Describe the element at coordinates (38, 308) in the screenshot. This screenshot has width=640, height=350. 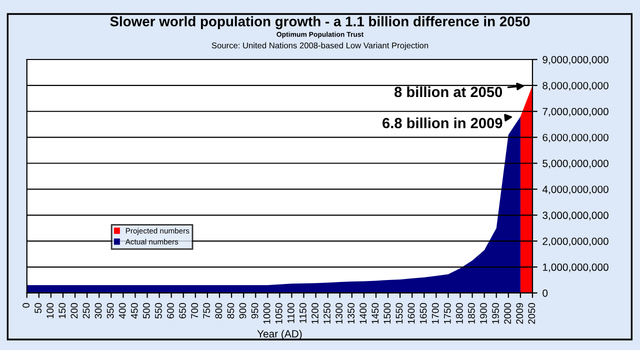
I see `x-tick-label: 50` at that location.